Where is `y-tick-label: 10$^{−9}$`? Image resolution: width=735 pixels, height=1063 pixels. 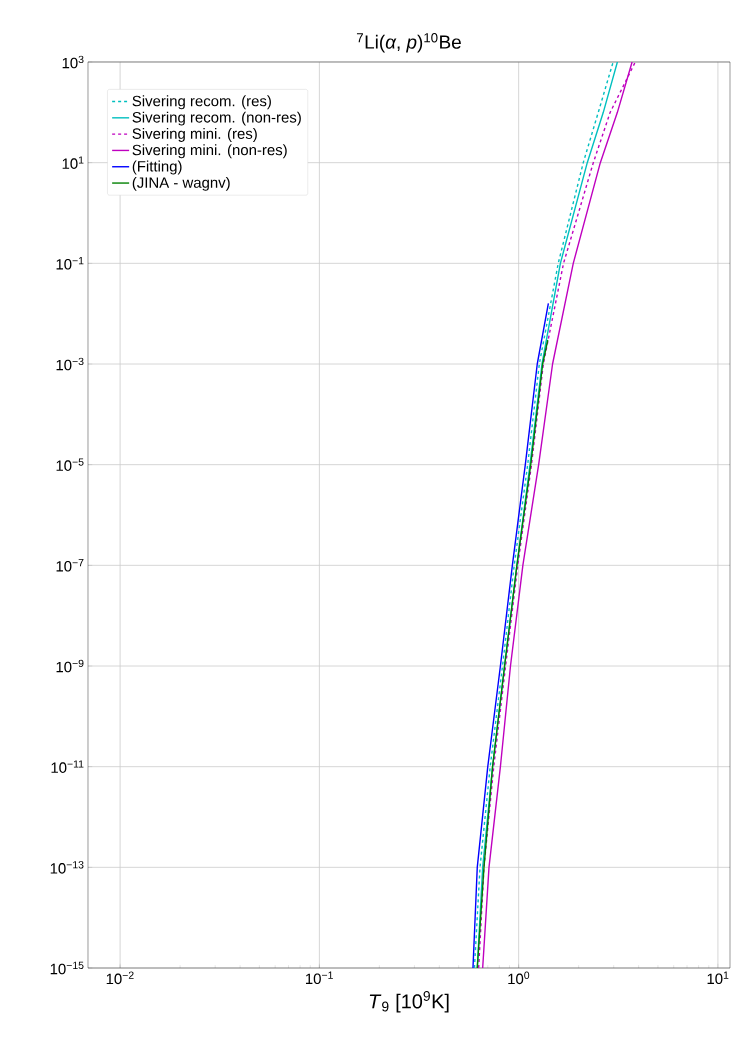 y-tick-label: 10$^{−9}$ is located at coordinates (70, 666).